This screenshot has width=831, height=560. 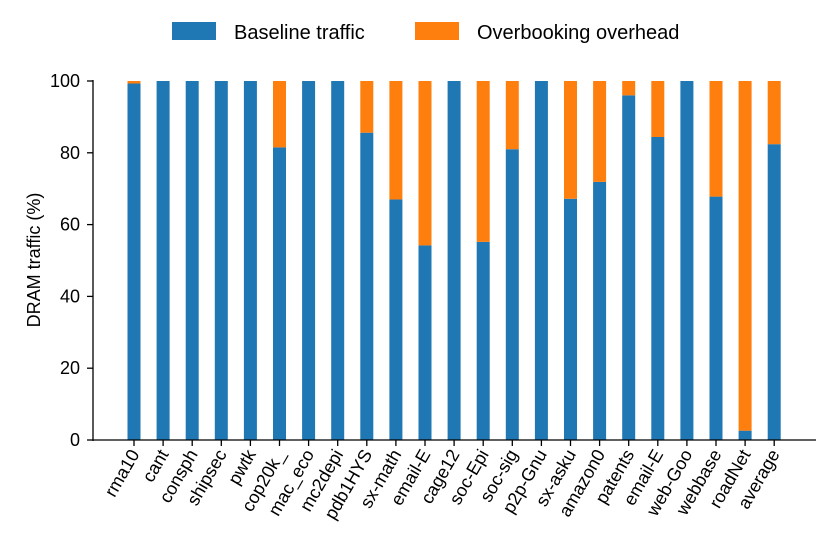 I want to click on y-axis: 0 20 40 60 80 100, so click(x=72, y=260).